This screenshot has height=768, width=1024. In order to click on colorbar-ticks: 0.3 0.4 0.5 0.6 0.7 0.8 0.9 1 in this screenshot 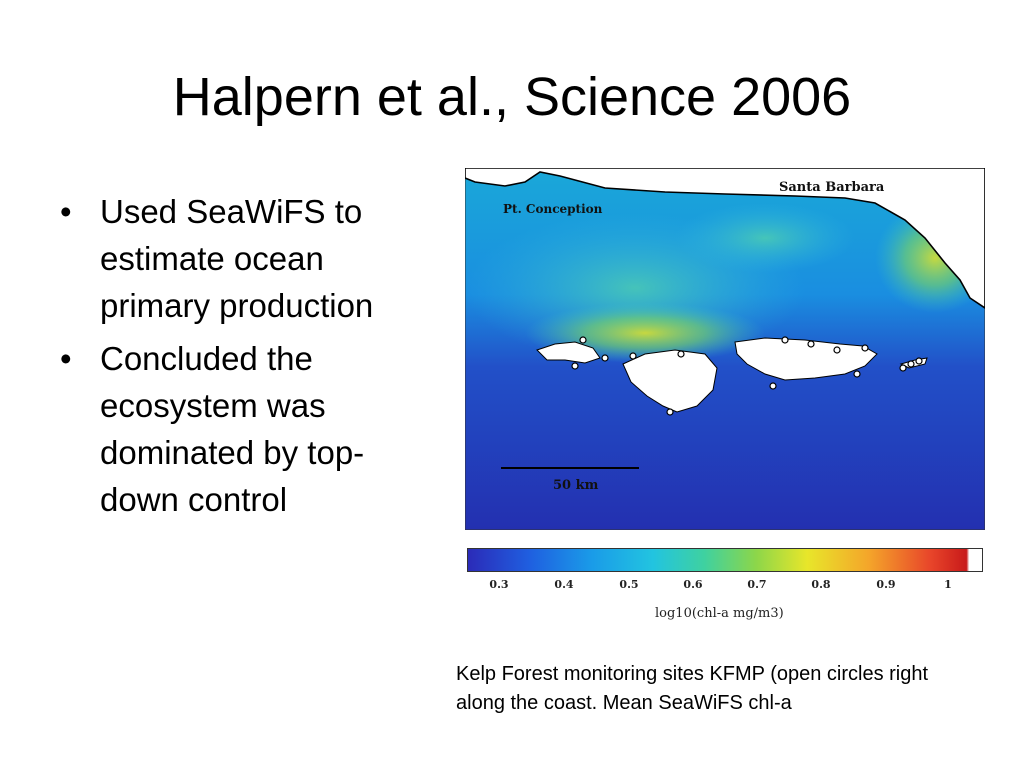, I will do `click(725, 586)`.